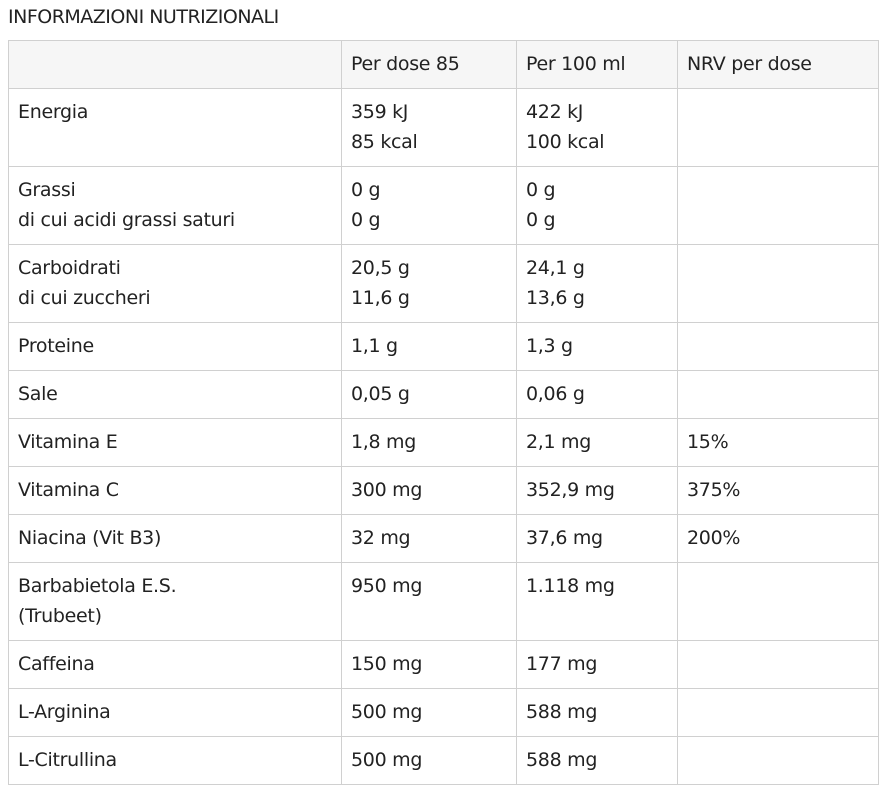  I want to click on cell-line: (Trubeet), so click(60, 616).